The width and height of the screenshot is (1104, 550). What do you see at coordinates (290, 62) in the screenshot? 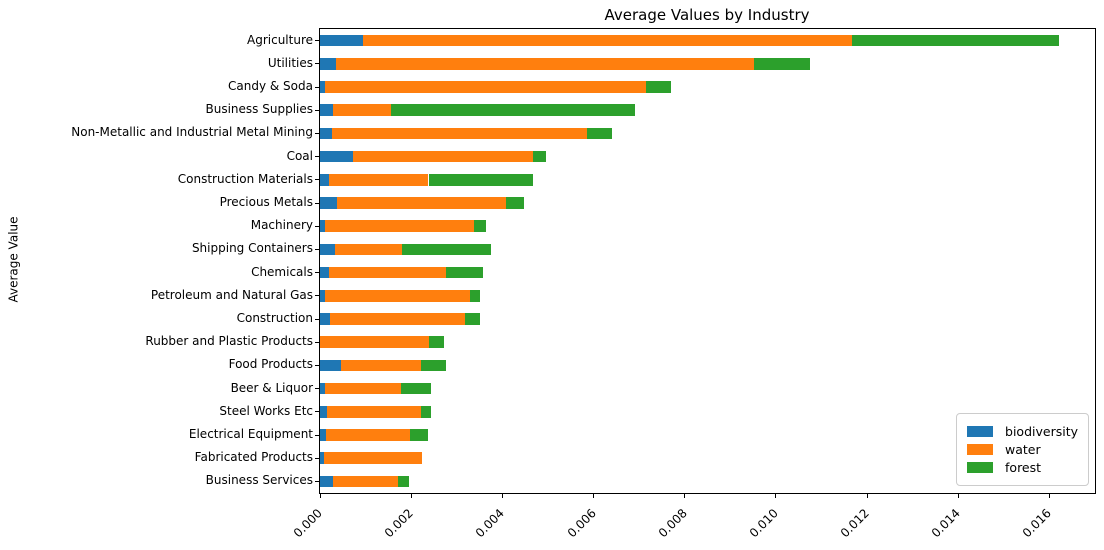
I see `y-tick-label: Utilities` at bounding box center [290, 62].